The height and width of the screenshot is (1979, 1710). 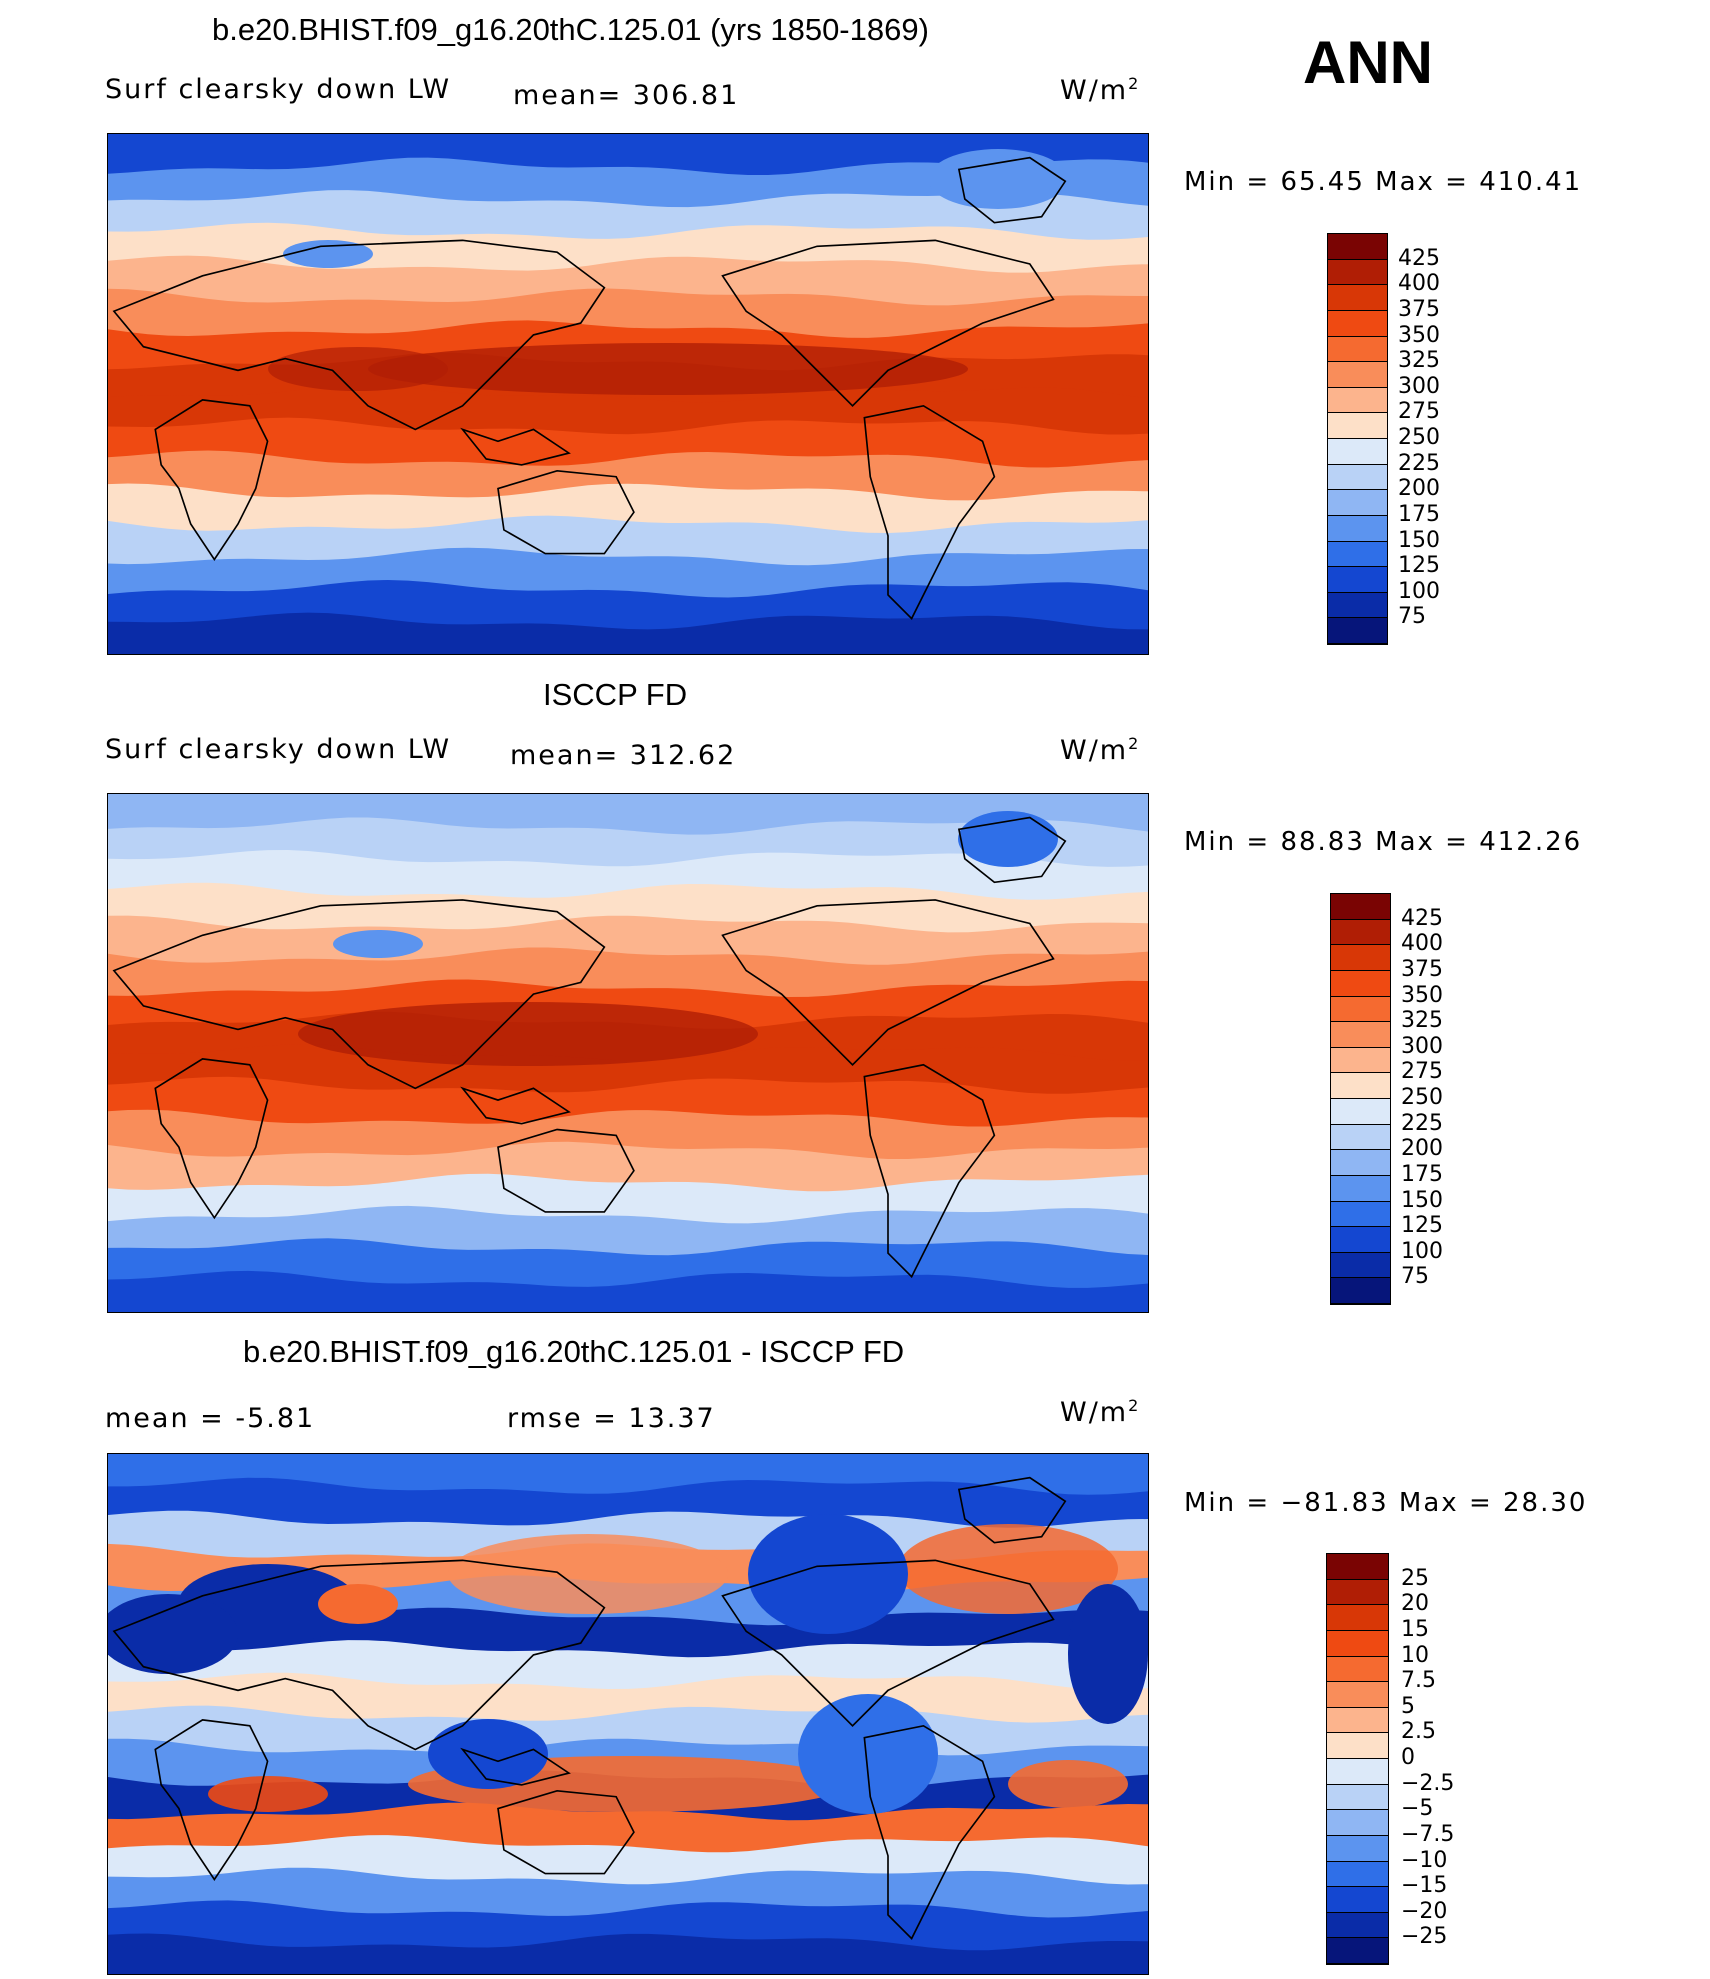 What do you see at coordinates (1424, 1911) in the screenshot?
I see `colorbar-tick-label: −20` at bounding box center [1424, 1911].